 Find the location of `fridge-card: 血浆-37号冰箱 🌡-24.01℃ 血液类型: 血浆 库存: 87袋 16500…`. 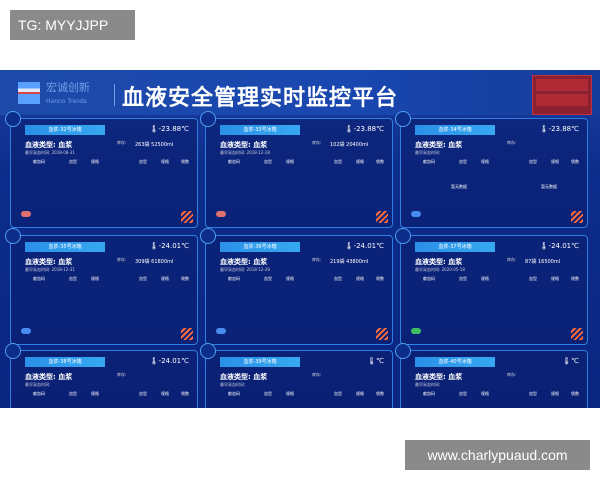

fridge-card: 血浆-37号冰箱 🌡-24.01℃ 血液类型: 血浆 库存: 87袋 16500… is located at coordinates (491, 286).